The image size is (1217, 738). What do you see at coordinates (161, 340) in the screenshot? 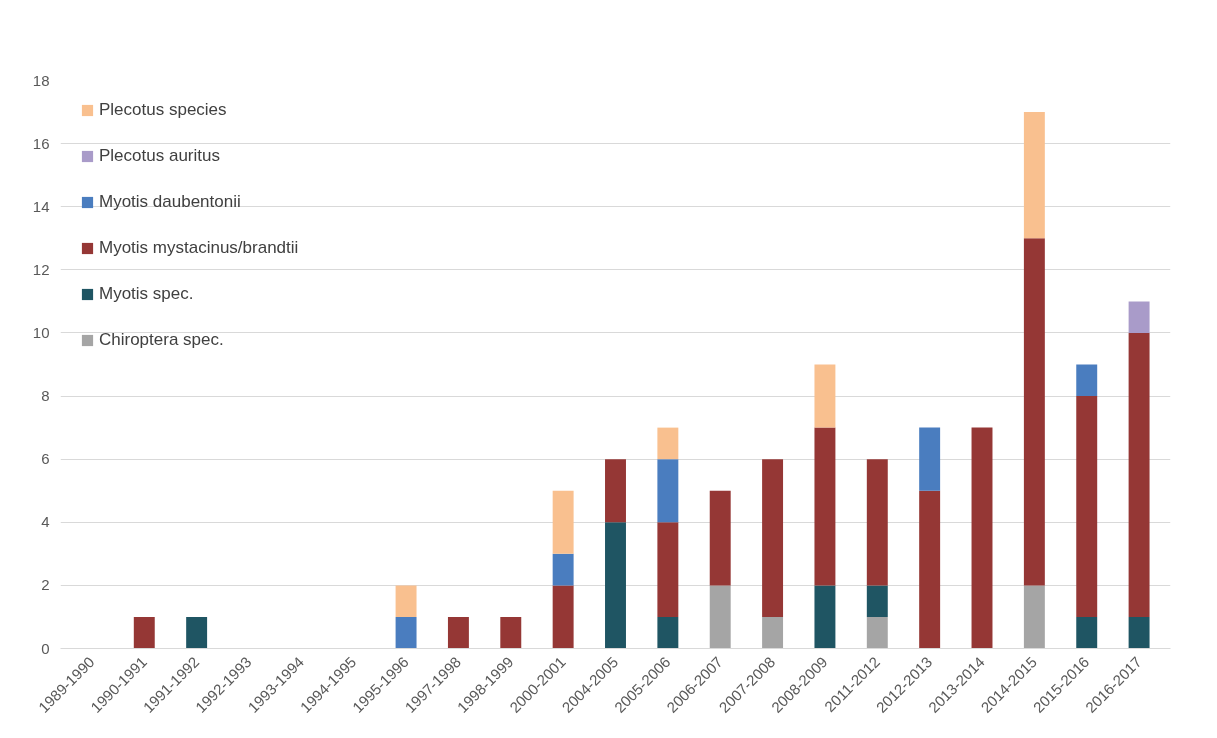
I see `legend-label: Chiroptera spec.` at bounding box center [161, 340].